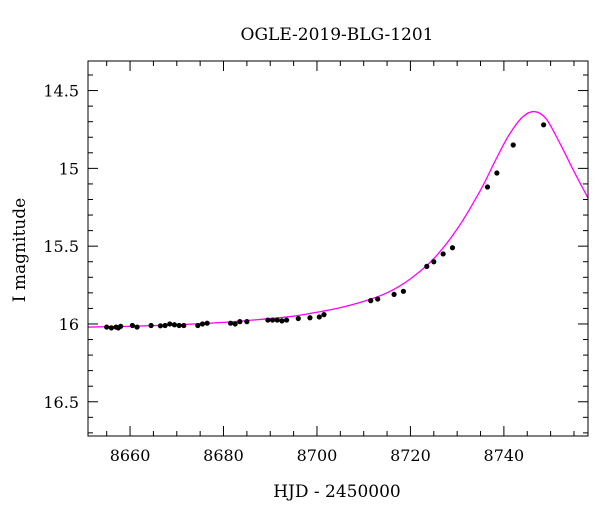 This screenshot has width=600, height=512. I want to click on y-axis-label: I magnitude, so click(20, 250).